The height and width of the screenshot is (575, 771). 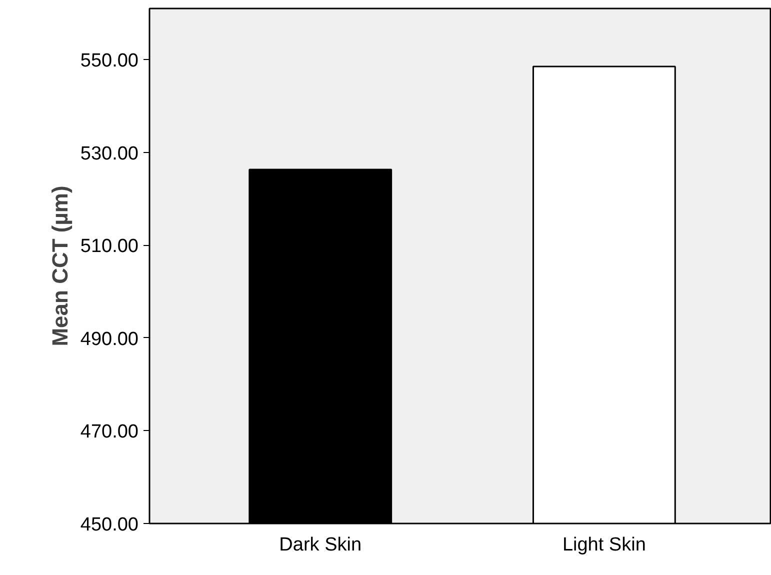 I want to click on x-tick-label: Dark Skin, so click(x=320, y=545).